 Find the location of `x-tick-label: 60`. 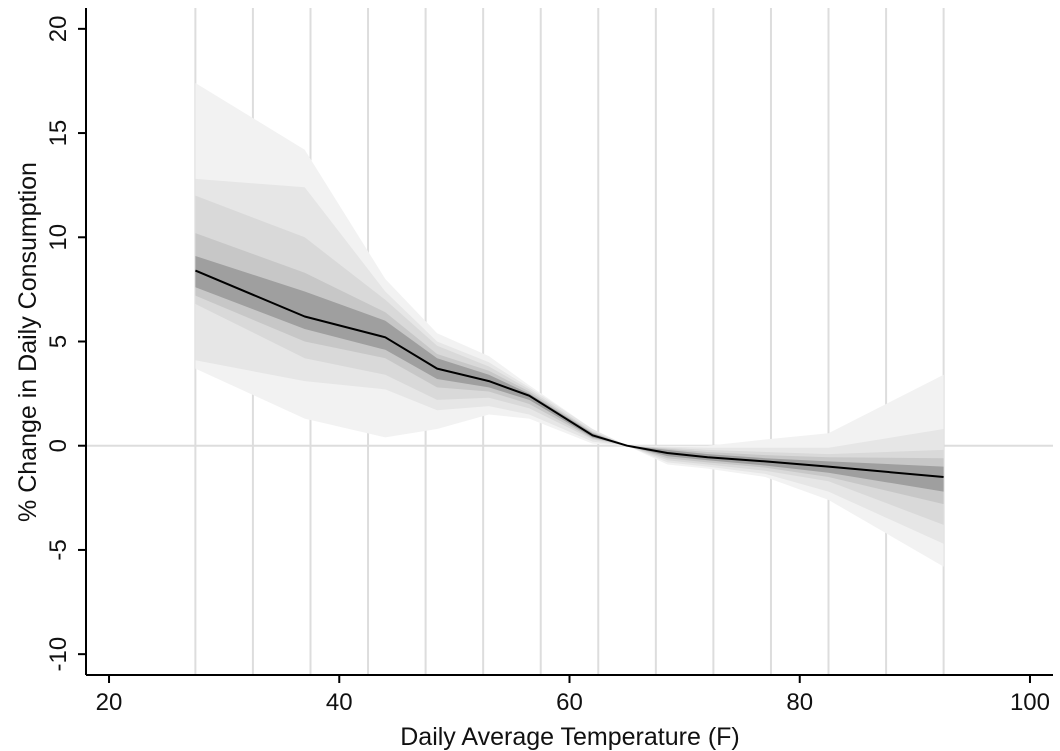

x-tick-label: 60 is located at coordinates (569, 702).